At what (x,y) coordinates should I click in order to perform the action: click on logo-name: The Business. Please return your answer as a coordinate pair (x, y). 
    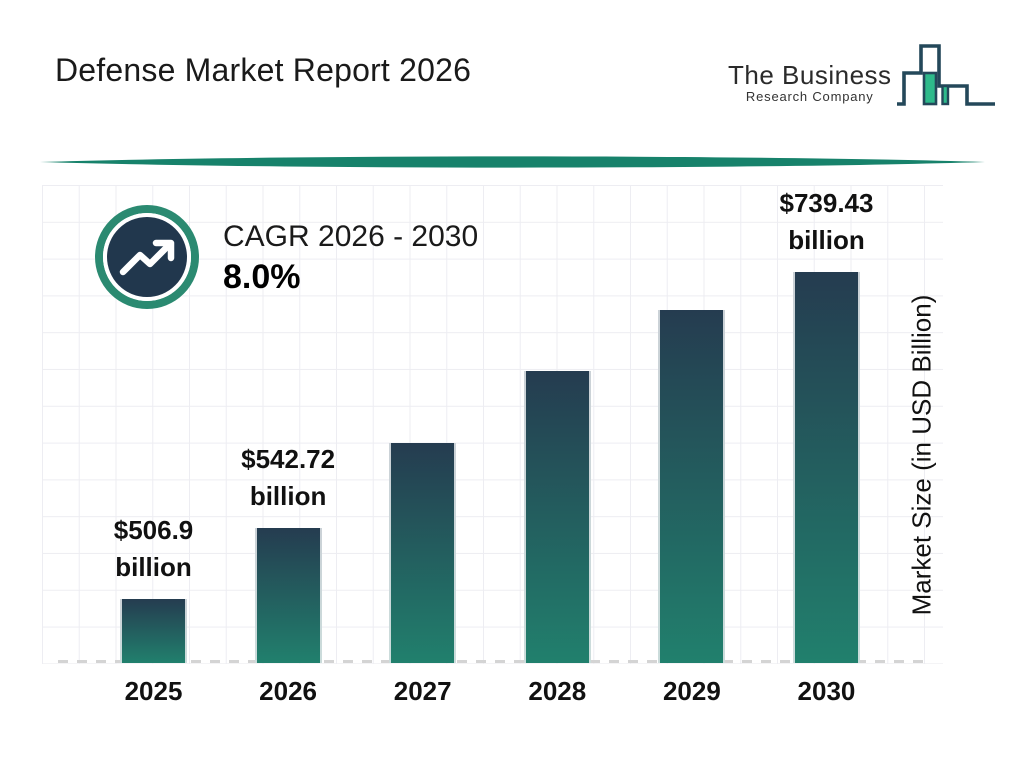
    Looking at the image, I should click on (810, 75).